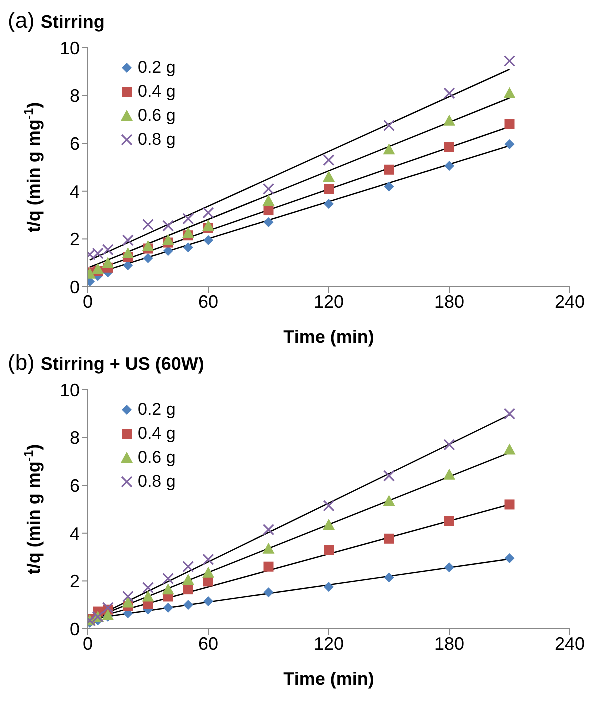 The image size is (598, 713). What do you see at coordinates (21, 21) in the screenshot?
I see `text: (a)` at bounding box center [21, 21].